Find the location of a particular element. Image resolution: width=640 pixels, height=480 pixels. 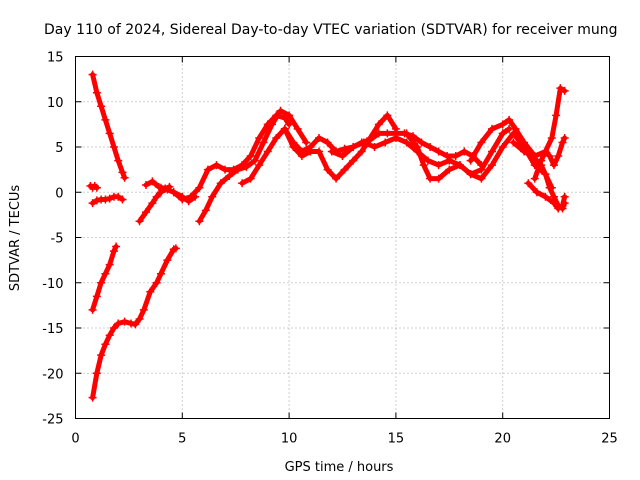

y-tick-label: 0 is located at coordinates (59, 193).